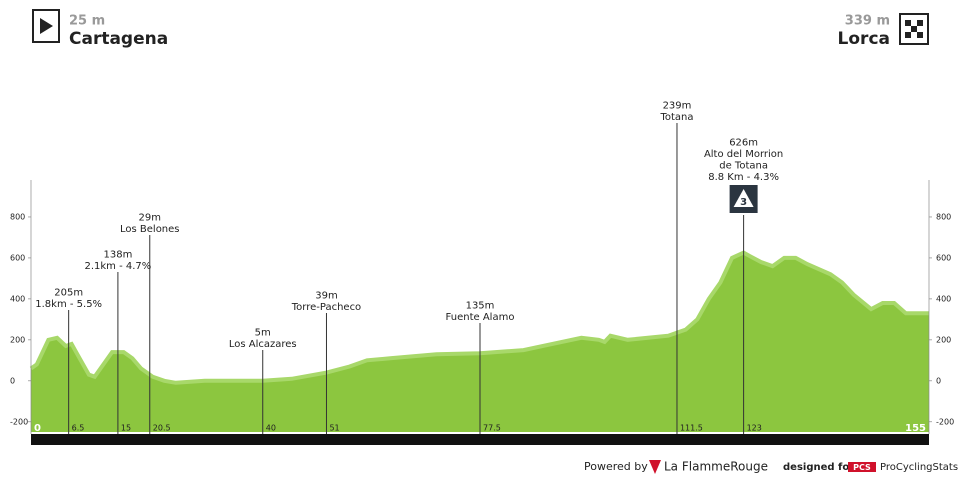  What do you see at coordinates (919, 467) in the screenshot?
I see `pcs-name: ProCyclingStats` at bounding box center [919, 467].